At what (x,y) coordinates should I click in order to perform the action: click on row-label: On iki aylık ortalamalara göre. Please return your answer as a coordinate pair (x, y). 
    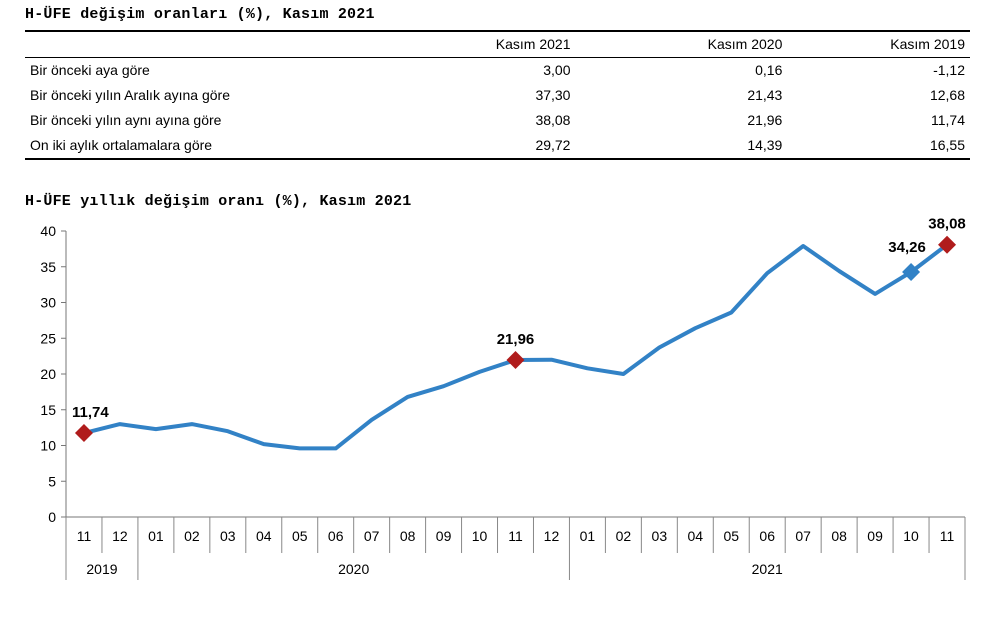
    Looking at the image, I should click on (121, 145).